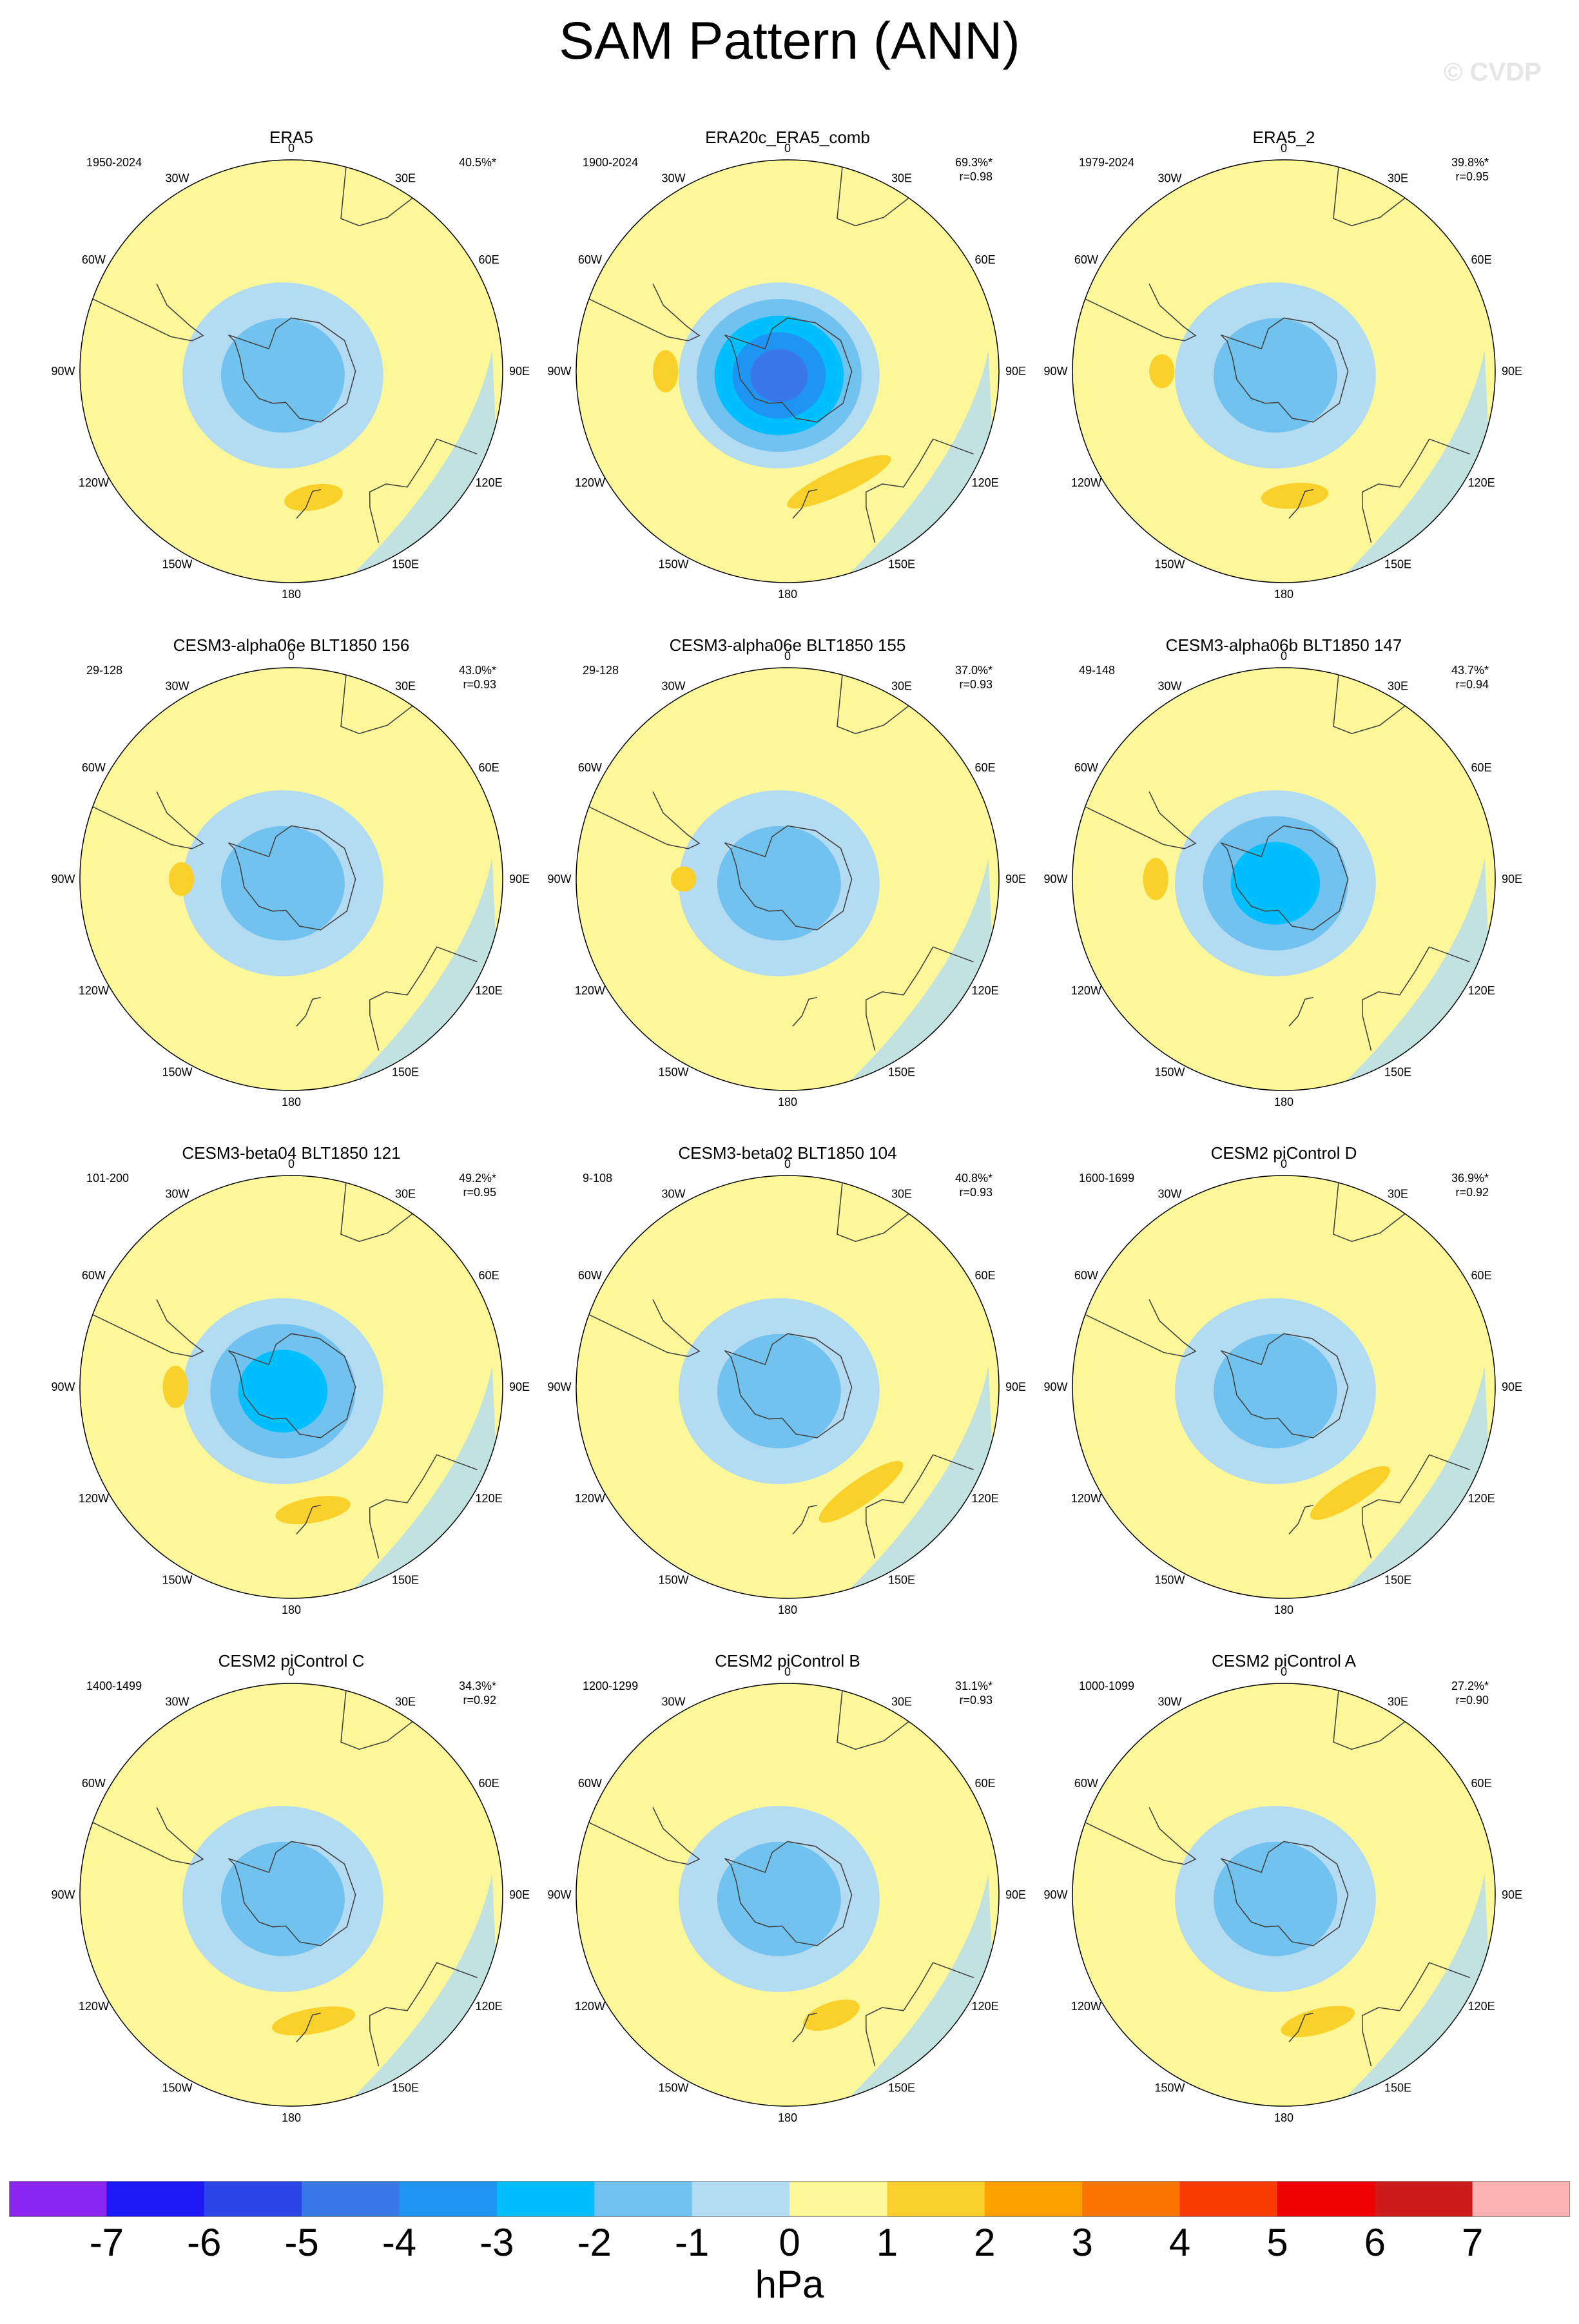 The width and height of the screenshot is (1579, 2324). What do you see at coordinates (1284, 137) in the screenshot?
I see `panel-title: ERA5_2` at bounding box center [1284, 137].